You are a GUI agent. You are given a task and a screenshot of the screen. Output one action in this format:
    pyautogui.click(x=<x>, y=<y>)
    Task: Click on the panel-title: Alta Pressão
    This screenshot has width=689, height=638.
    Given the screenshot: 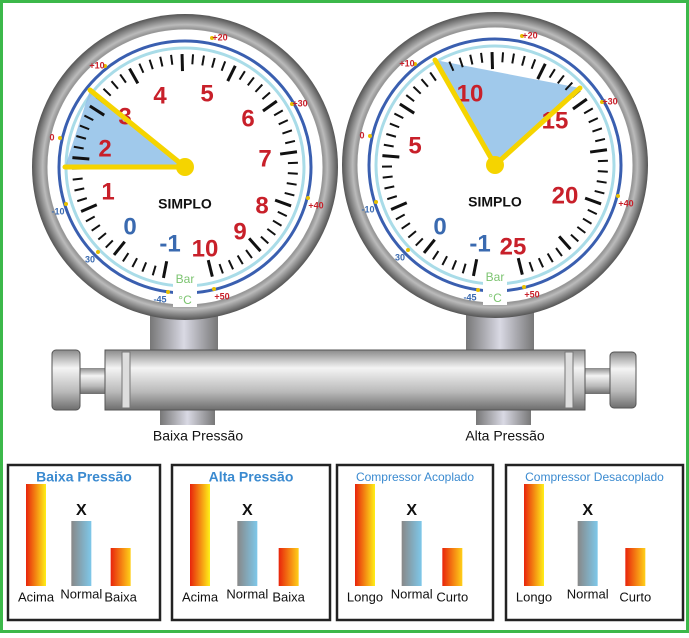 What is the action you would take?
    pyautogui.click(x=251, y=477)
    